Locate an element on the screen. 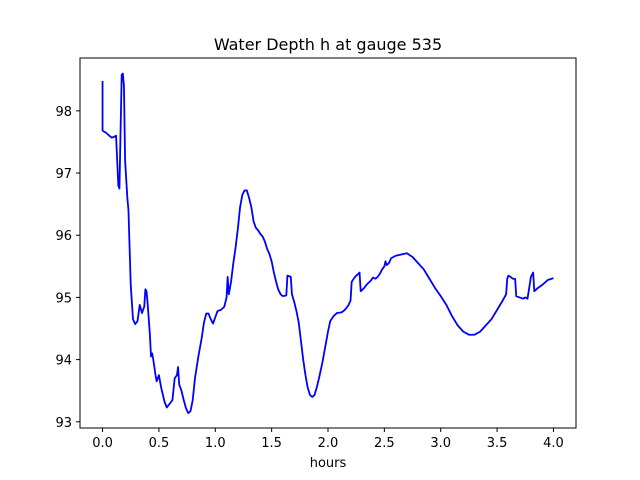  x-tick-label: 0.0 is located at coordinates (102, 443).